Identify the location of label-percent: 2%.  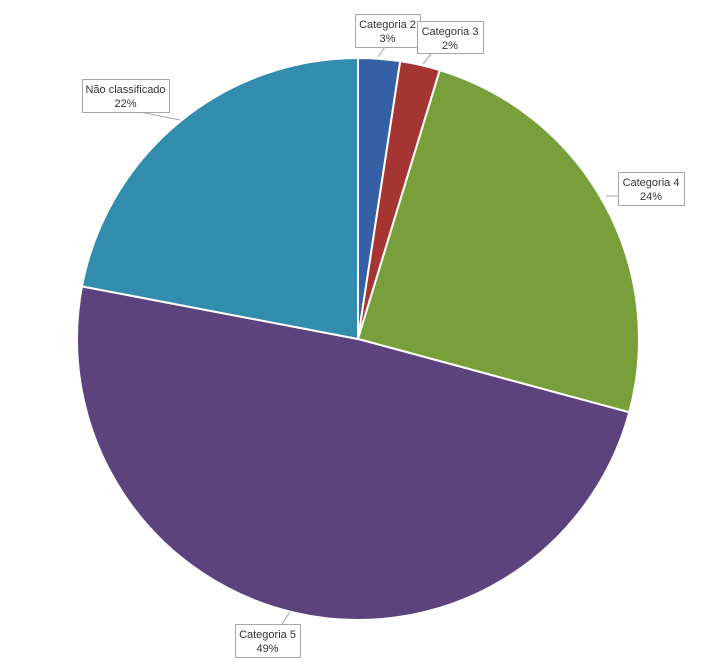
(450, 46).